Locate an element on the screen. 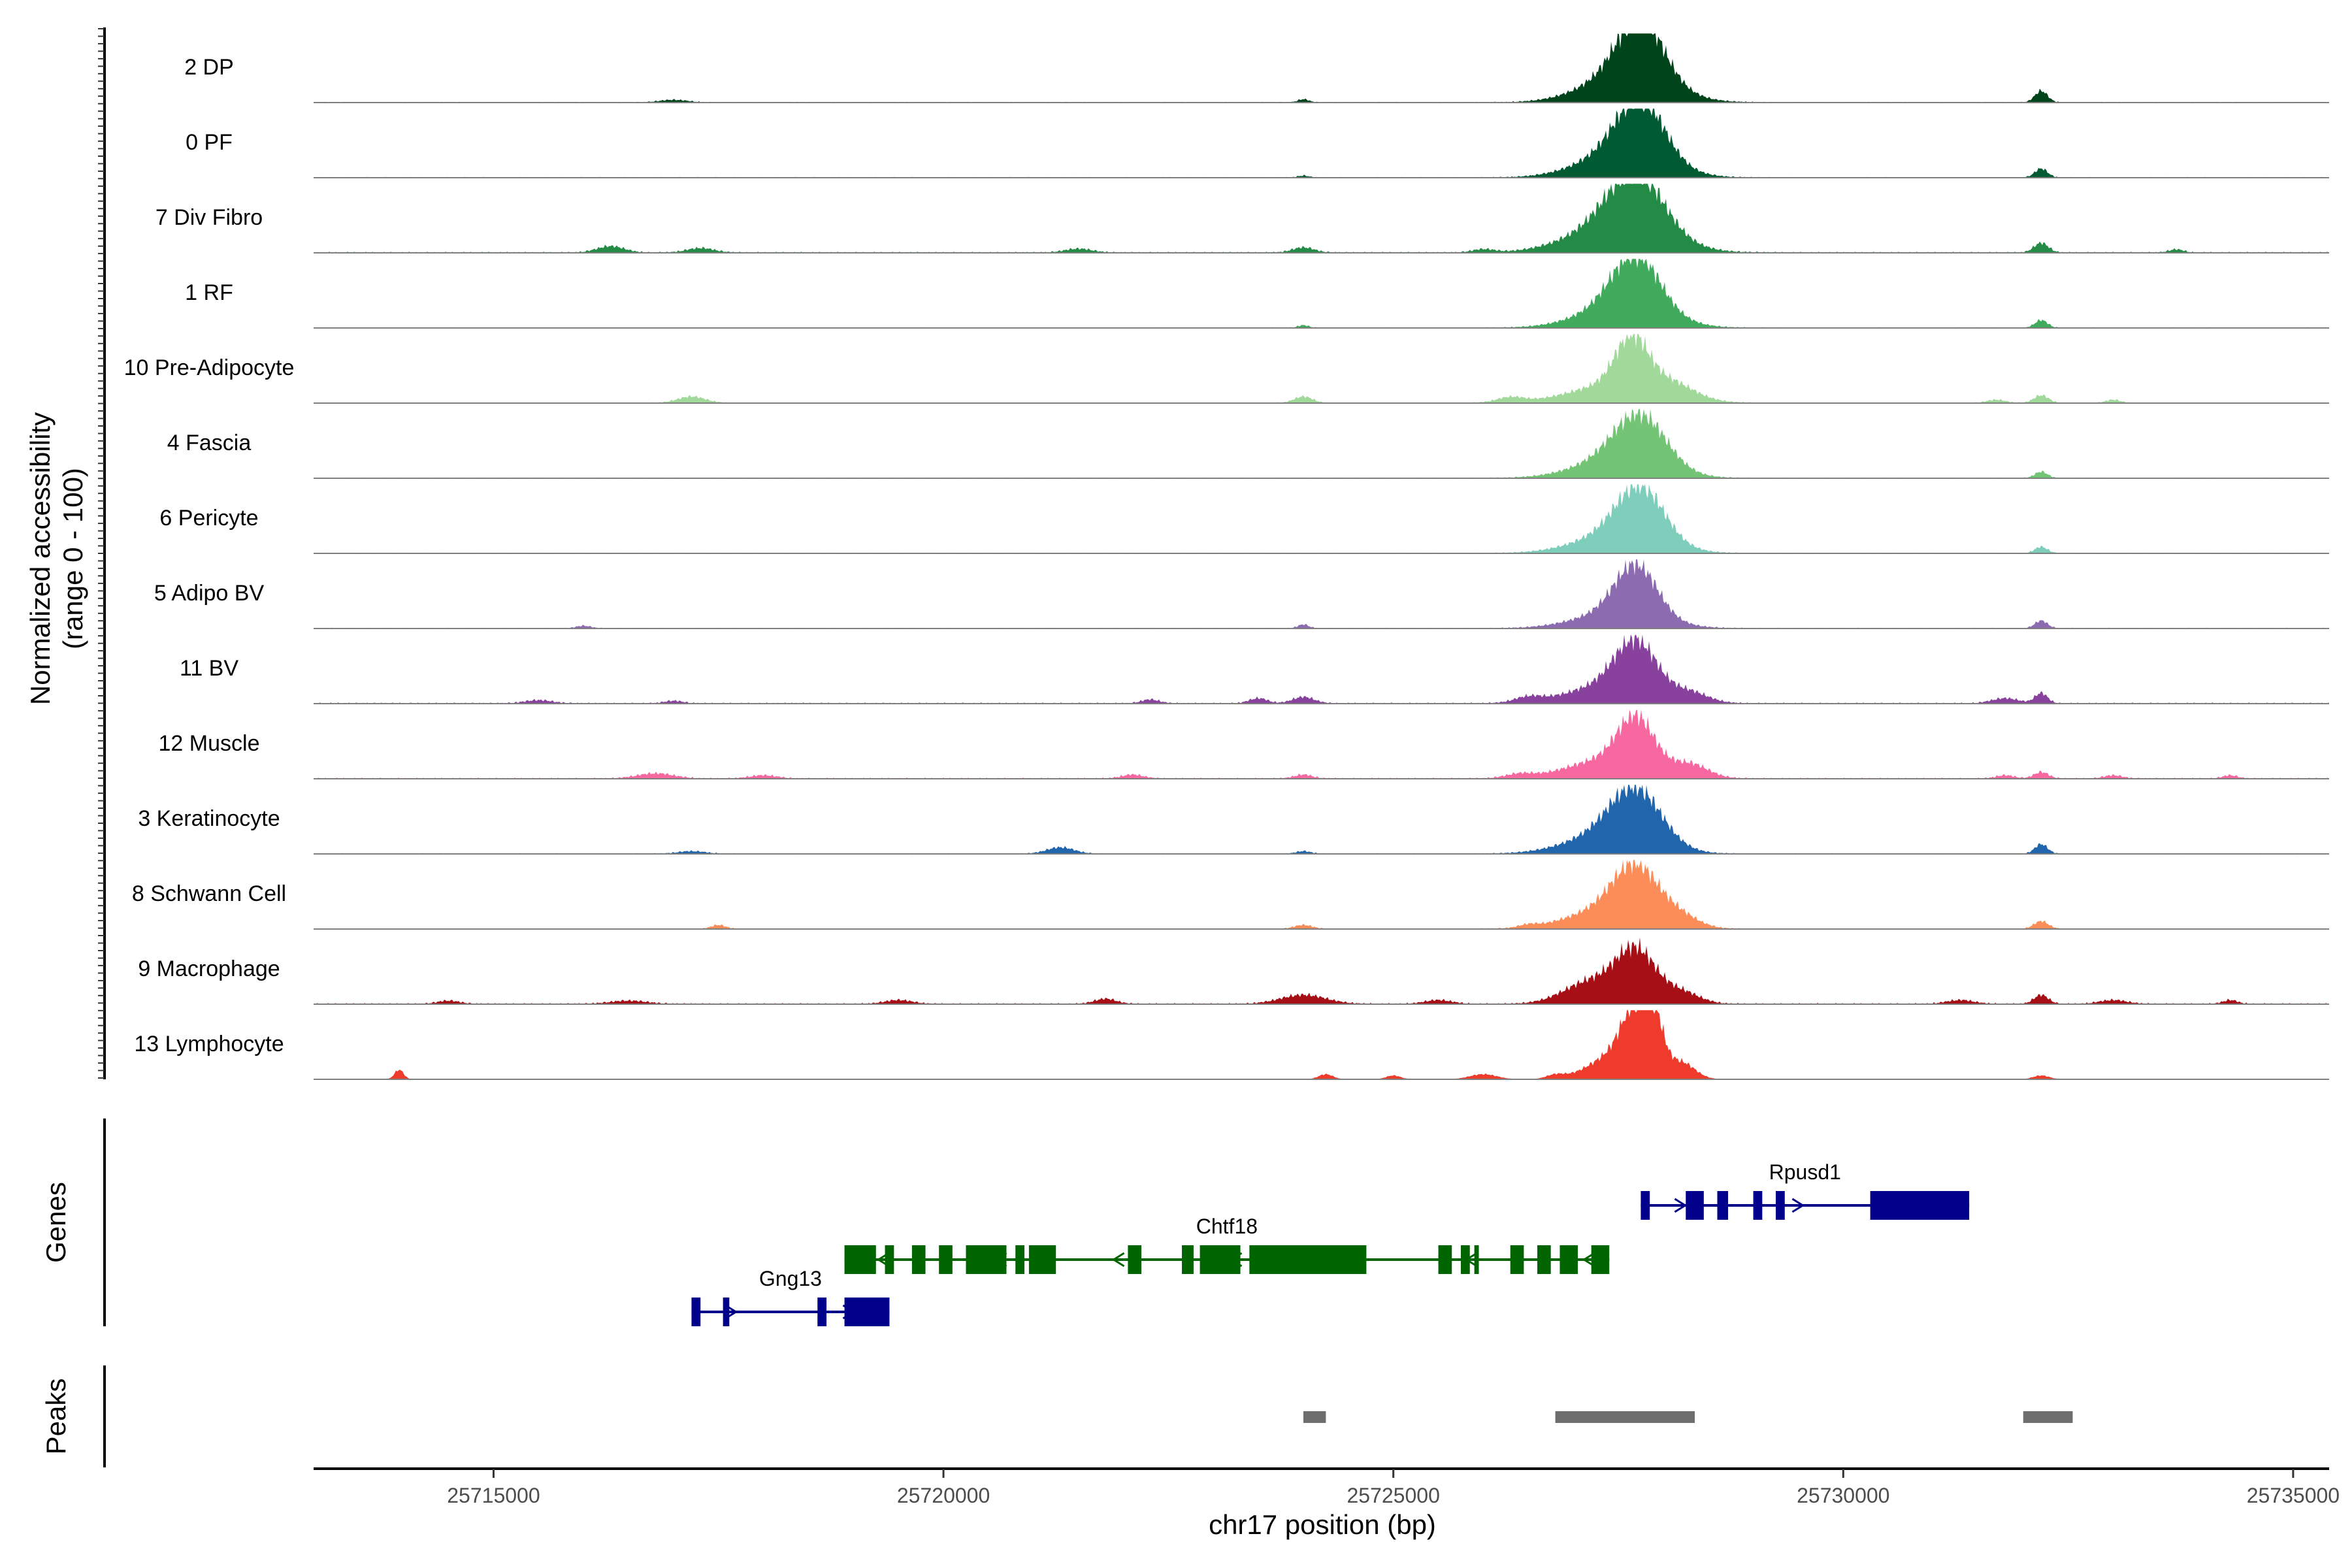  track-9-macrophage: 9 Macrophage is located at coordinates (1233, 971).